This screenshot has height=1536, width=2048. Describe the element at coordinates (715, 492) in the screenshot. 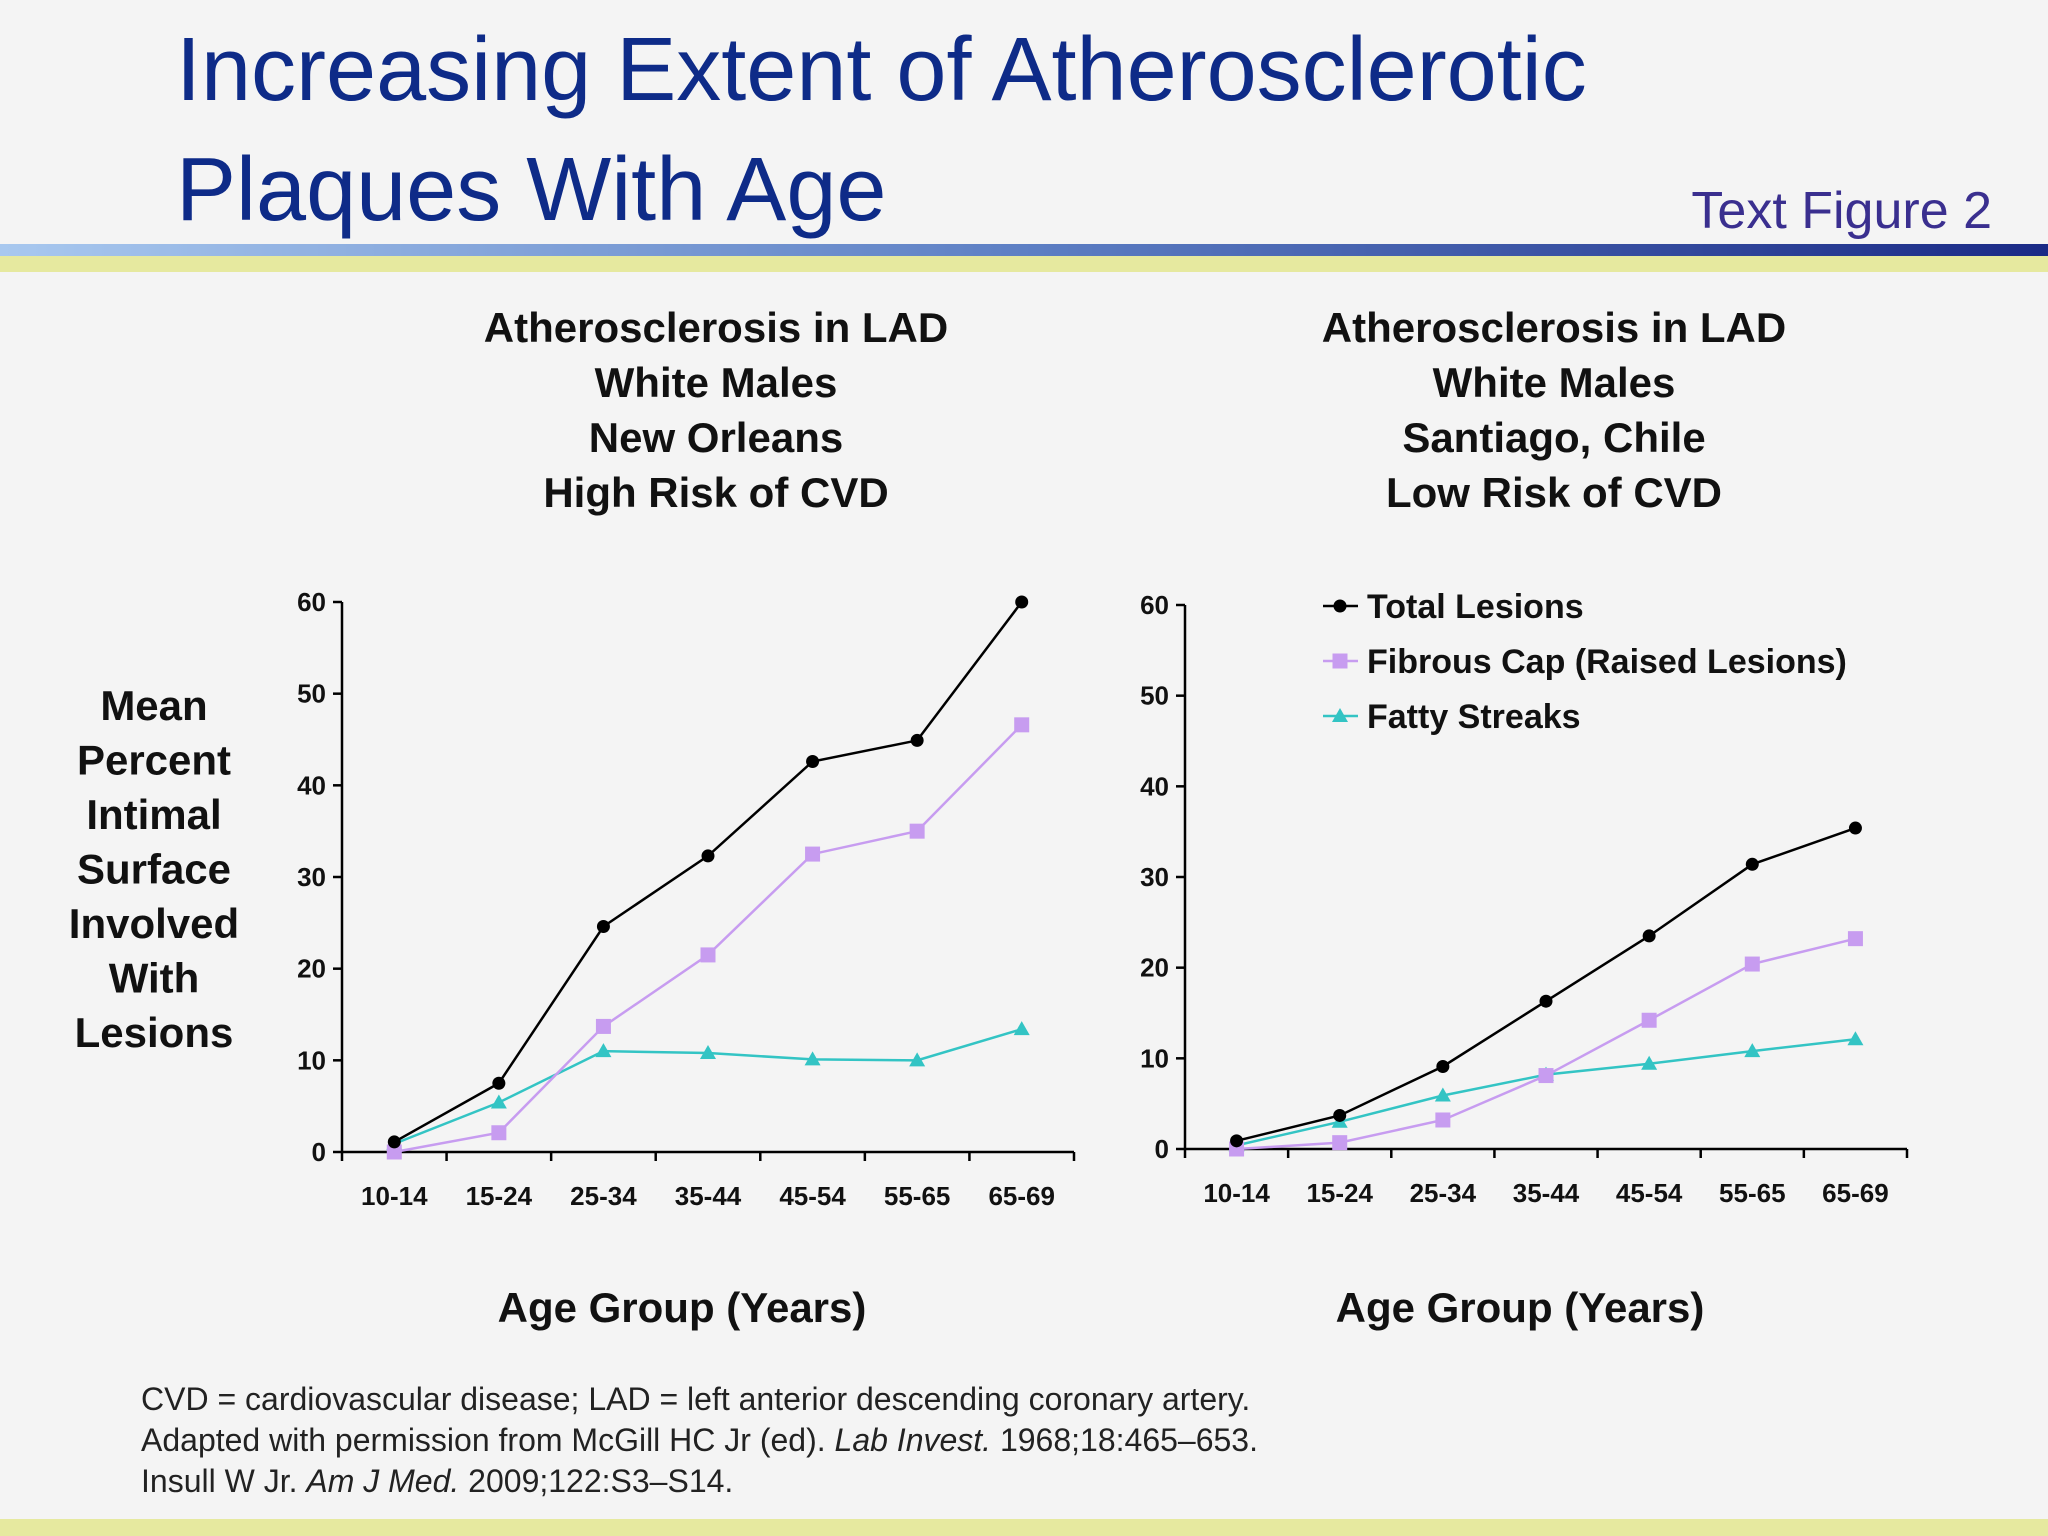

I see `chart-title: High Risk of CVD` at that location.